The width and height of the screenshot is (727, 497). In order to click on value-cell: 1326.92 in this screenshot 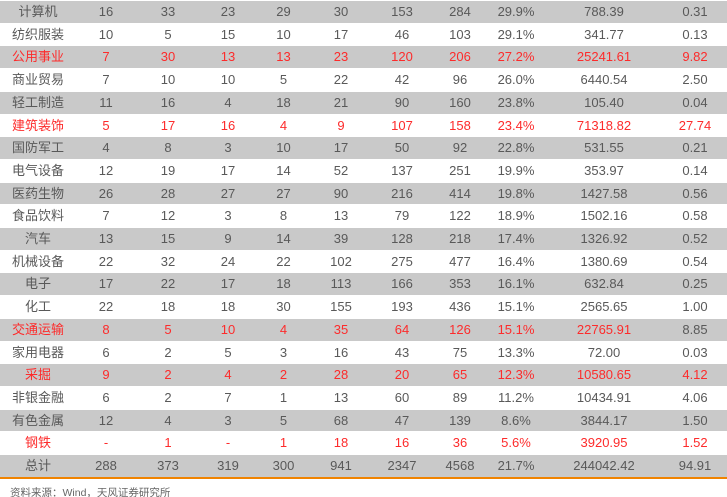, I will do `click(604, 239)`.